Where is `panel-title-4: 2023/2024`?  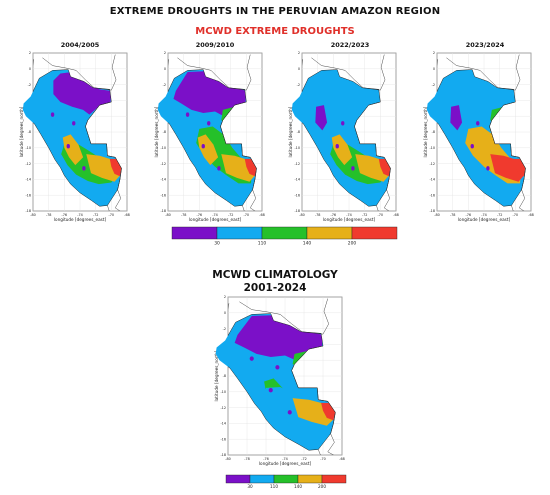
panel-title-4: 2023/2024 is located at coordinates (485, 45).